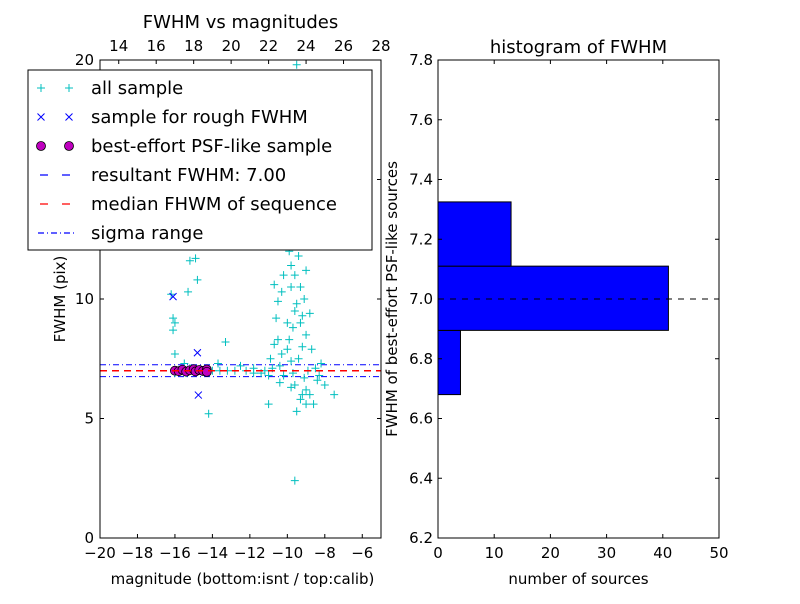  What do you see at coordinates (84, 299) in the screenshot?
I see `y-tick-label: 10` at bounding box center [84, 299].